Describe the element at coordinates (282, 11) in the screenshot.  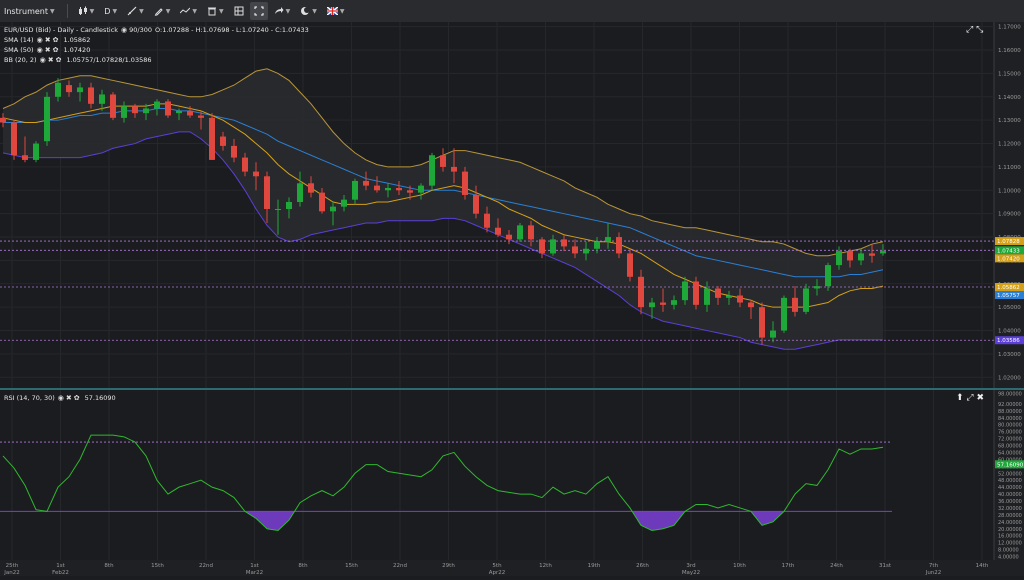
I see `share-button: ▼` at that location.